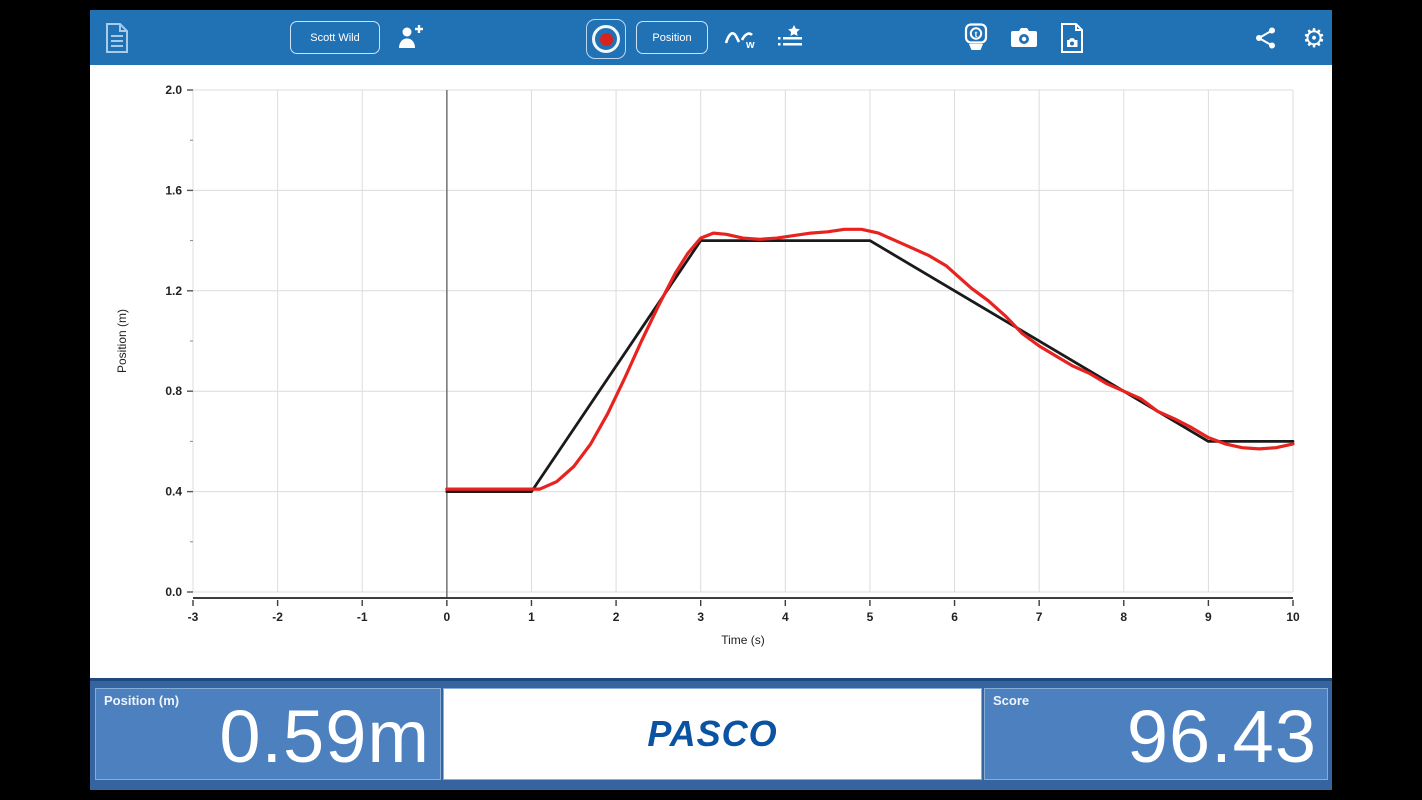 This screenshot has width=1422, height=800. What do you see at coordinates (1011, 700) in the screenshot?
I see `score-display-label: Score` at bounding box center [1011, 700].